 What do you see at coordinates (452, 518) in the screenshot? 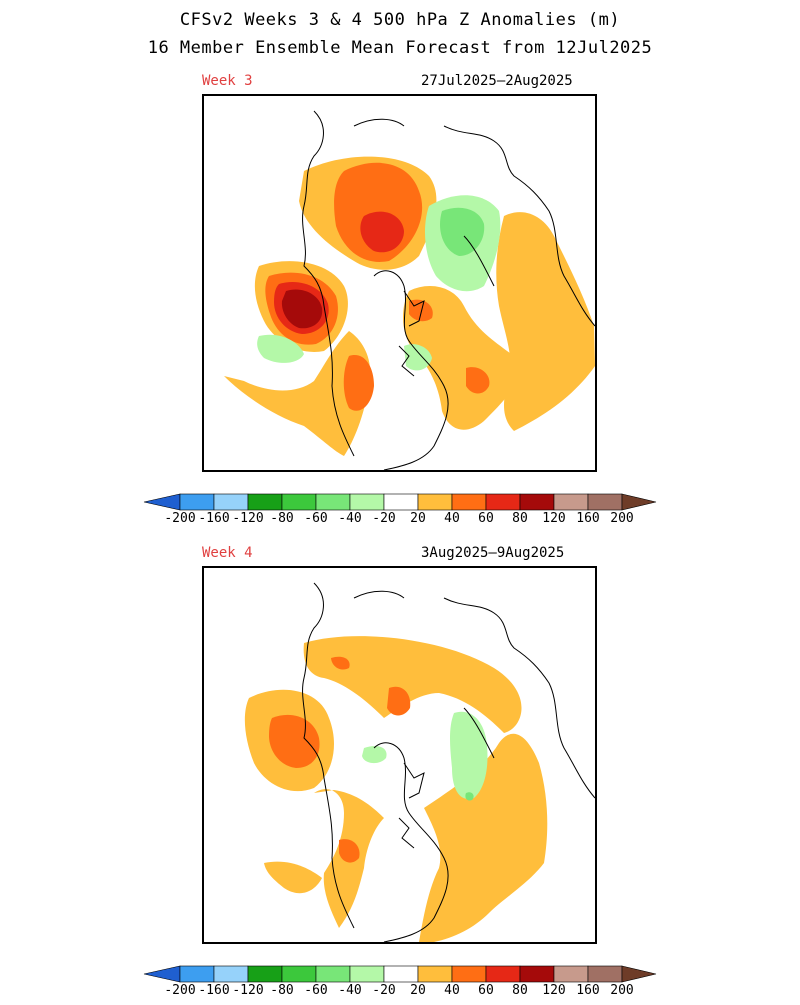
I see `cb1-tick: 40` at bounding box center [452, 518].